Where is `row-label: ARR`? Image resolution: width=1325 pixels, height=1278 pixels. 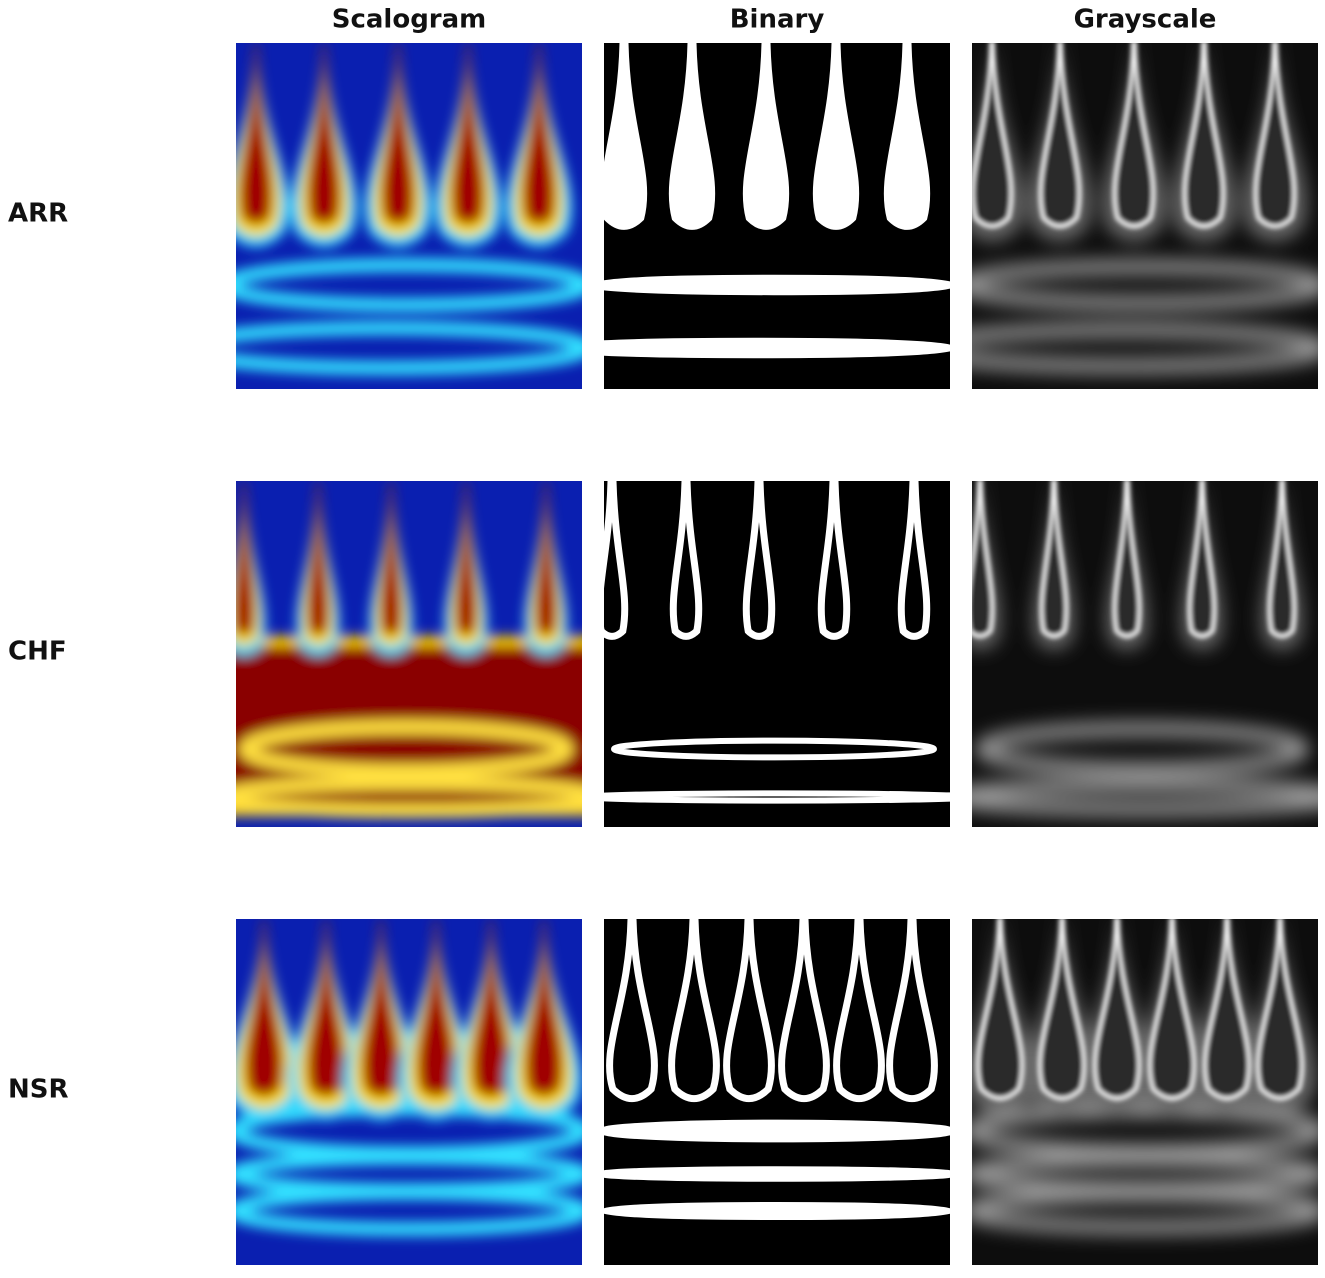
row-label: ARR is located at coordinates (38, 214).